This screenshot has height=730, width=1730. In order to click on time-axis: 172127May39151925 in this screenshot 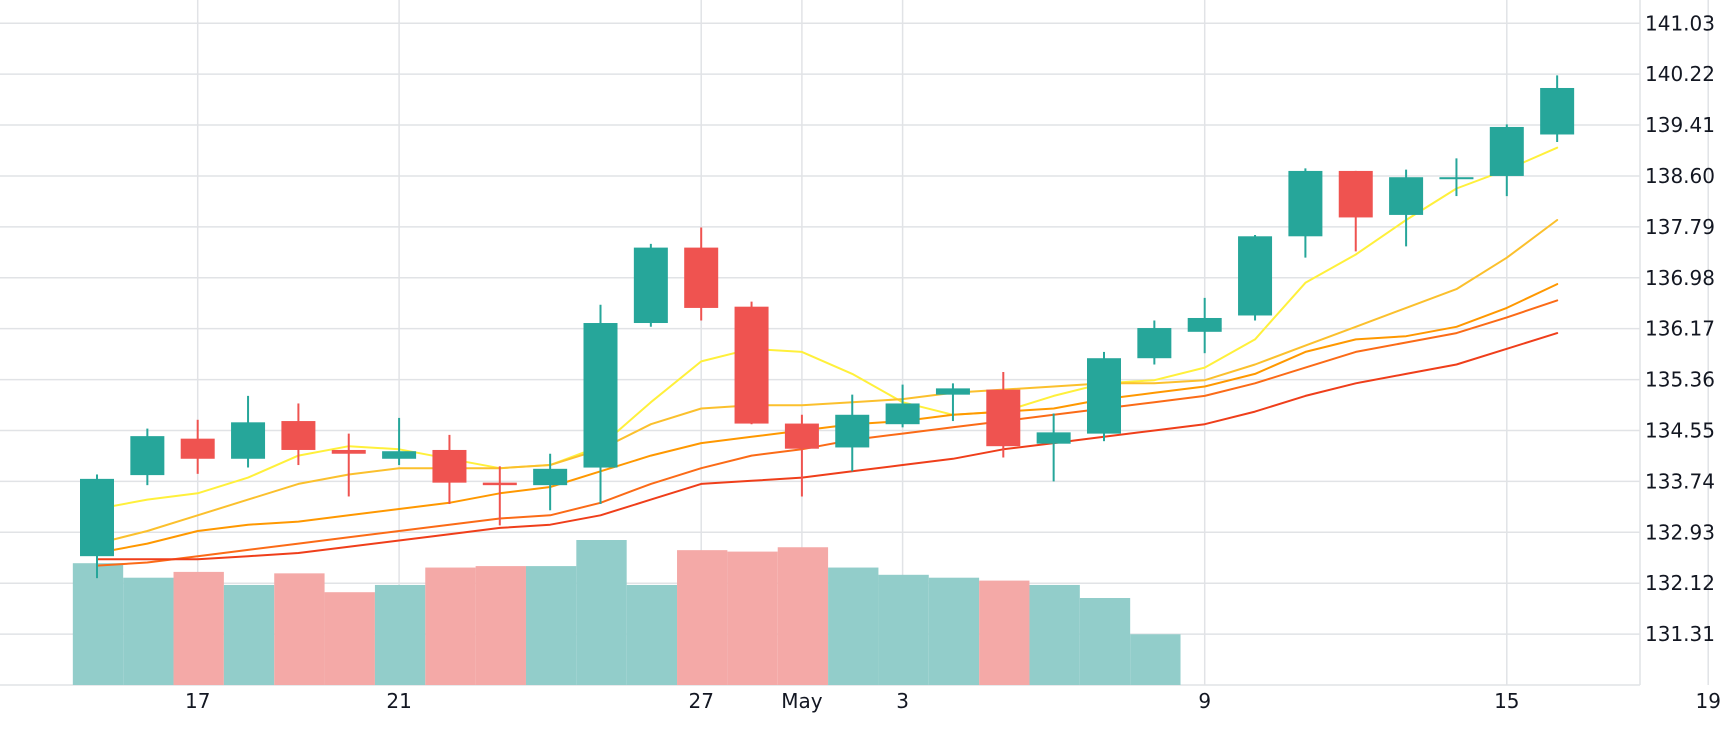, I will do `click(957, 701)`.